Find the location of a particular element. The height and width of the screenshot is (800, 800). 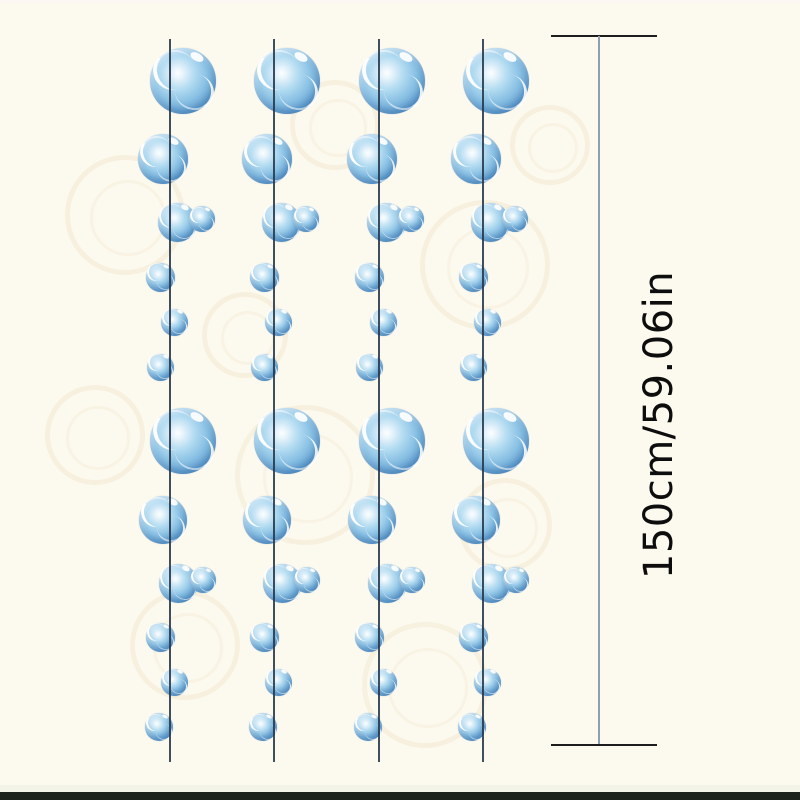

measurement-label: 150cm/59.06in is located at coordinates (659, 425).